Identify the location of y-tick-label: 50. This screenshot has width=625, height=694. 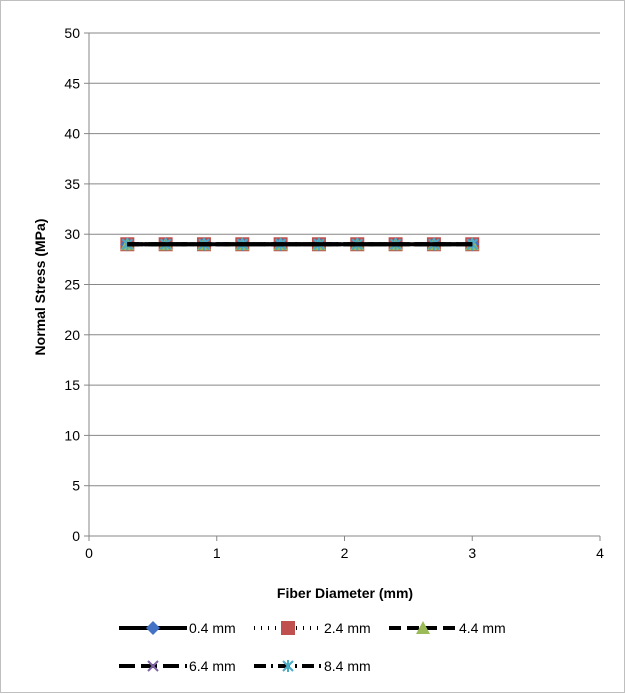
(72, 33).